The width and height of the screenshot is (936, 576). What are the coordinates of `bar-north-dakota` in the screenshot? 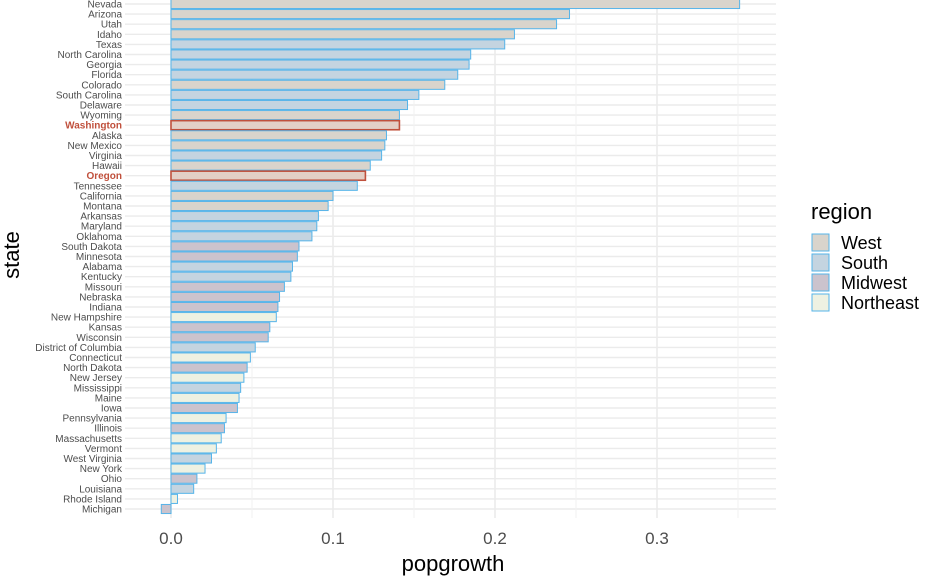 It's located at (209, 367).